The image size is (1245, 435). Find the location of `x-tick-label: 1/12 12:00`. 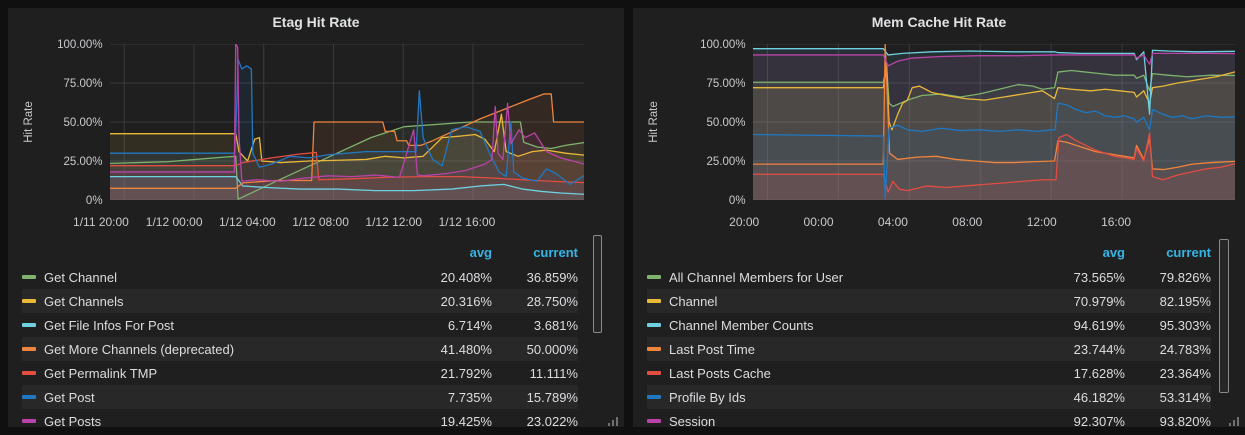

x-tick-label: 1/12 12:00 is located at coordinates (394, 222).